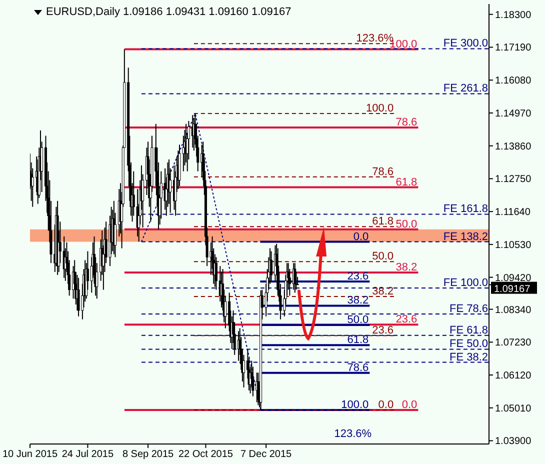 This screenshot has width=545, height=464. What do you see at coordinates (266, 454) in the screenshot?
I see `x-tick-label: 7 Dec 2015` at bounding box center [266, 454].